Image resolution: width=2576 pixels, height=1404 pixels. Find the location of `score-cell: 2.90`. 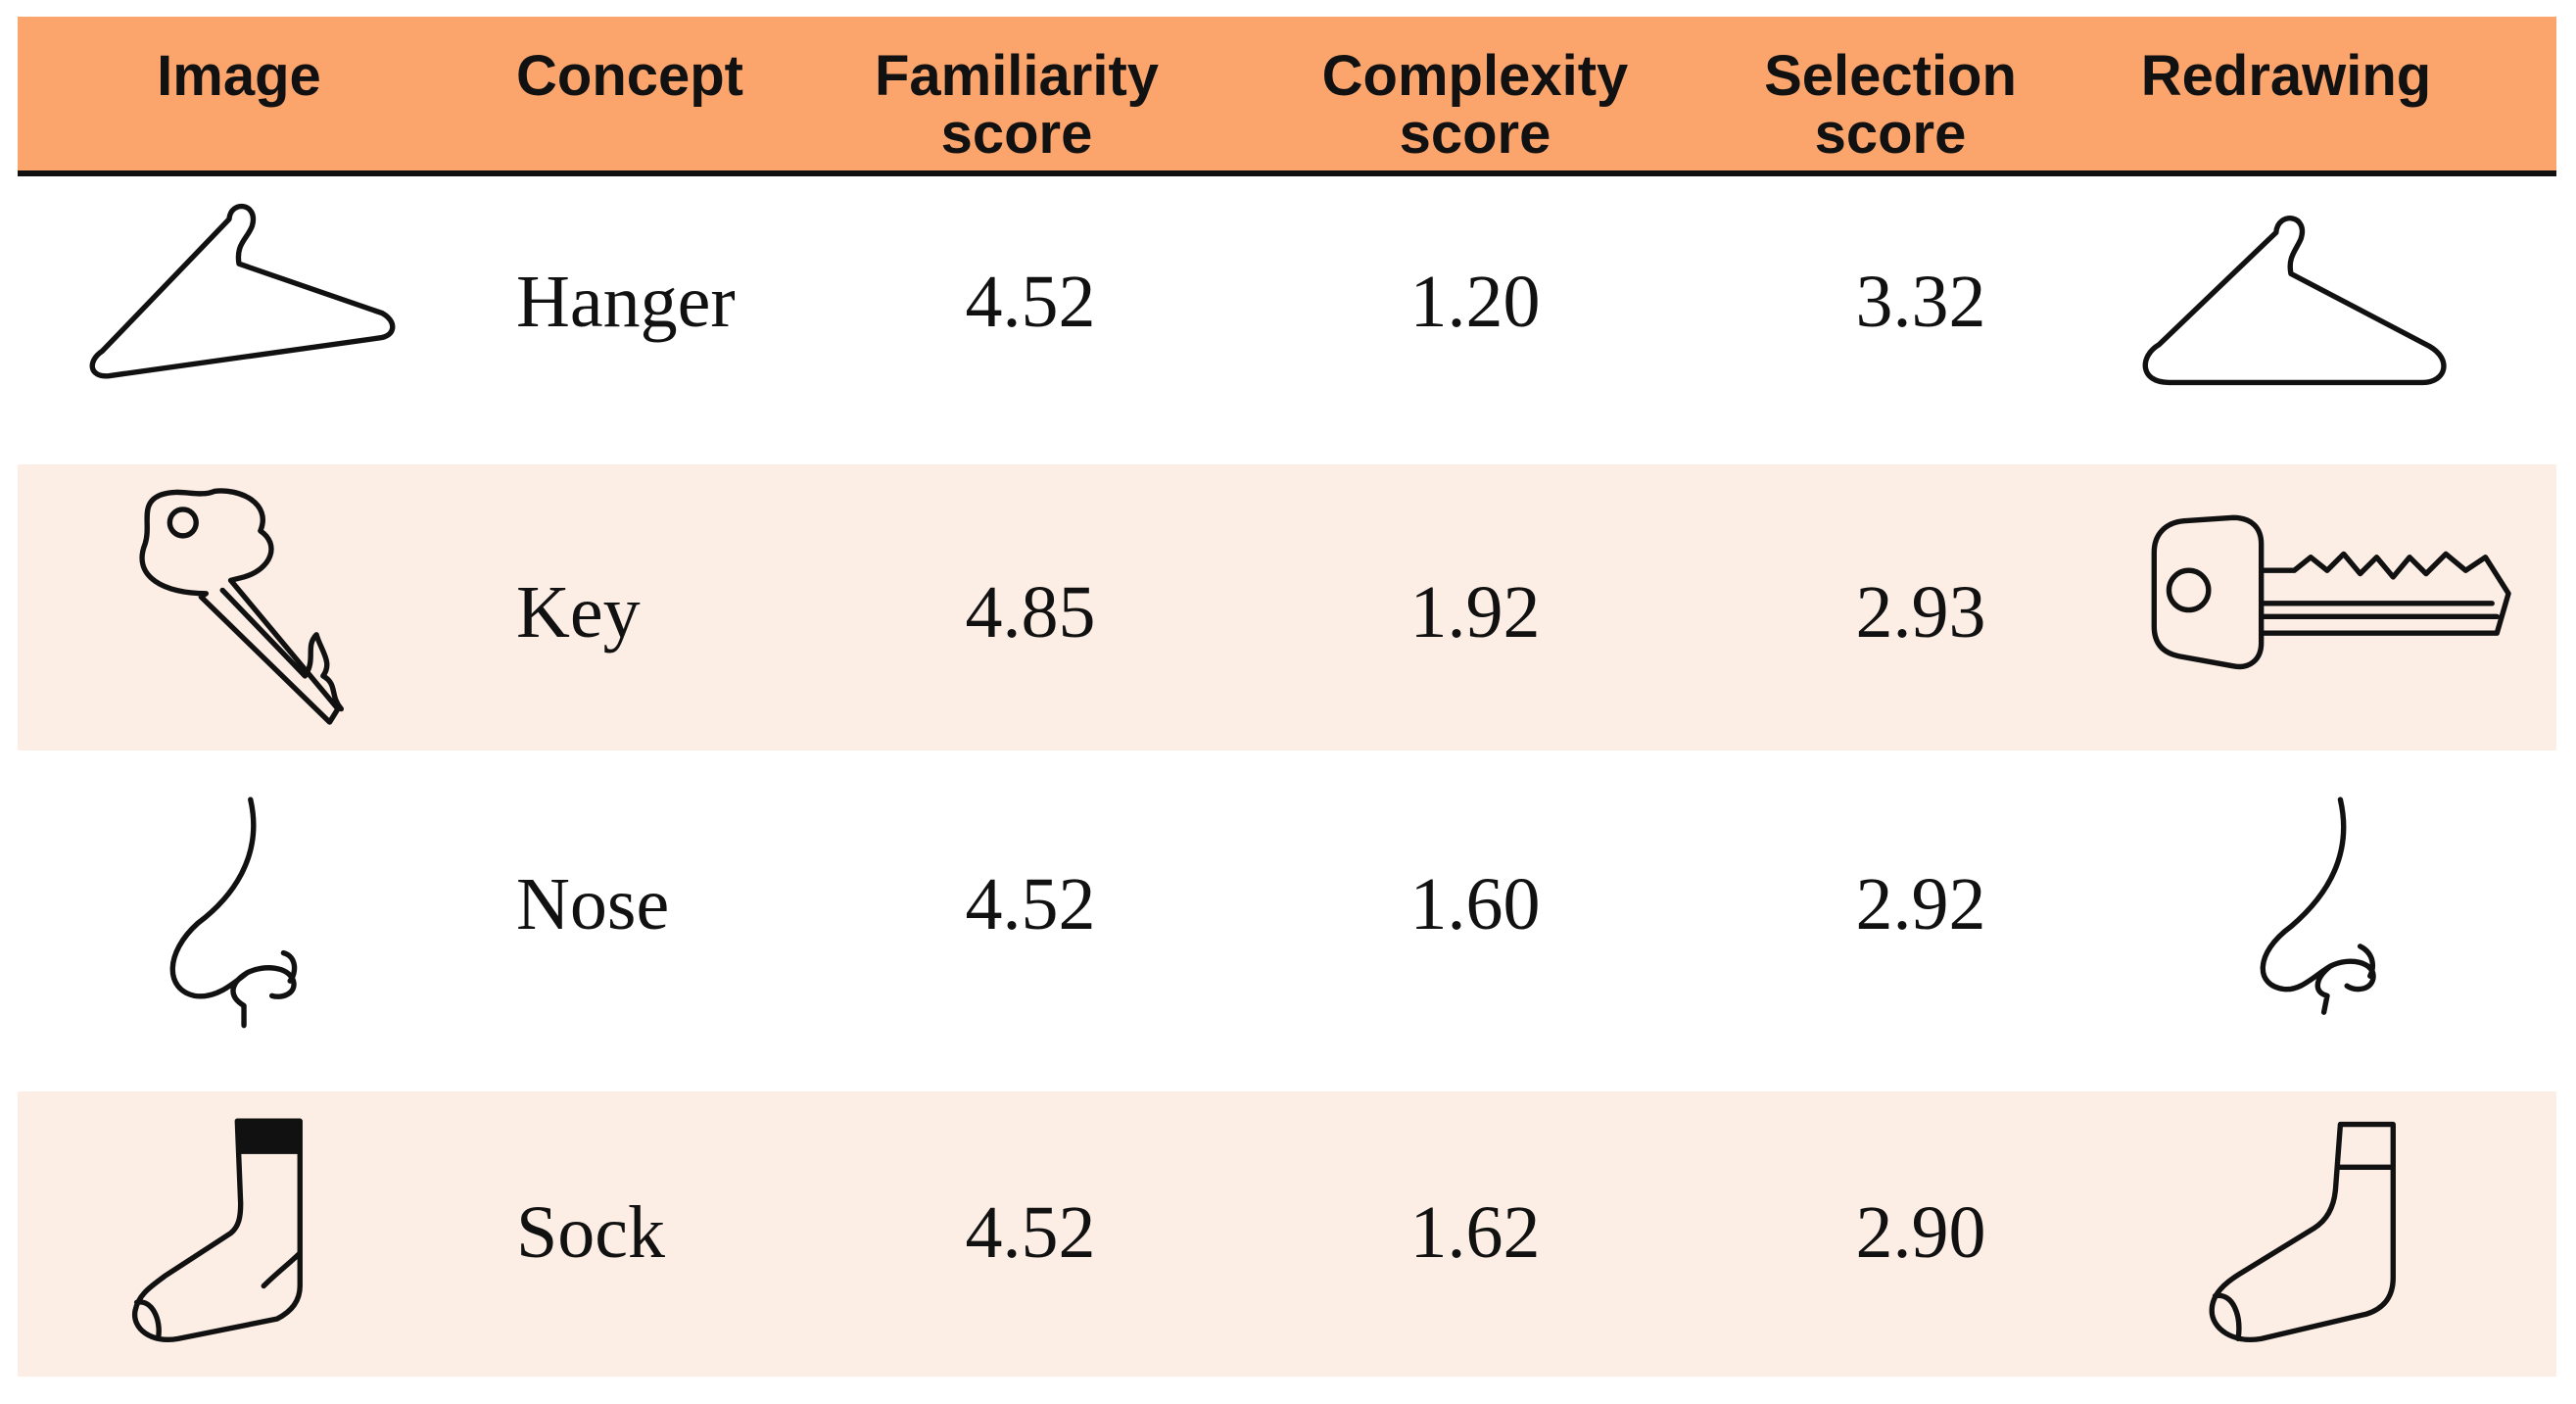

score-cell: 2.90 is located at coordinates (1921, 1233).